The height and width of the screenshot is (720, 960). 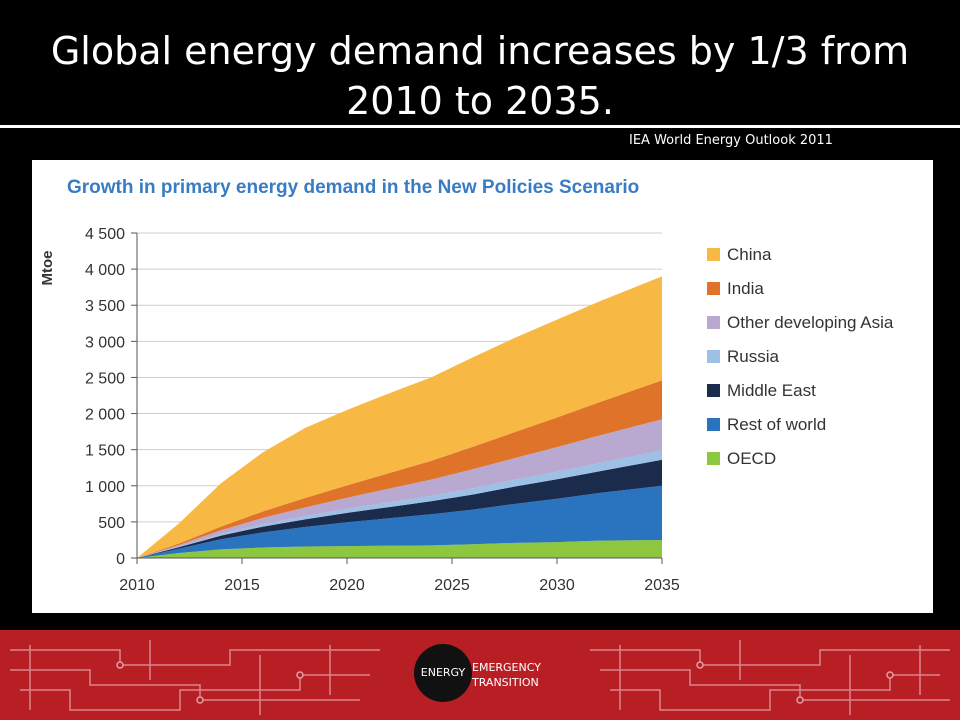 What do you see at coordinates (105, 487) in the screenshot?
I see `y-tick-label: 1 000` at bounding box center [105, 487].